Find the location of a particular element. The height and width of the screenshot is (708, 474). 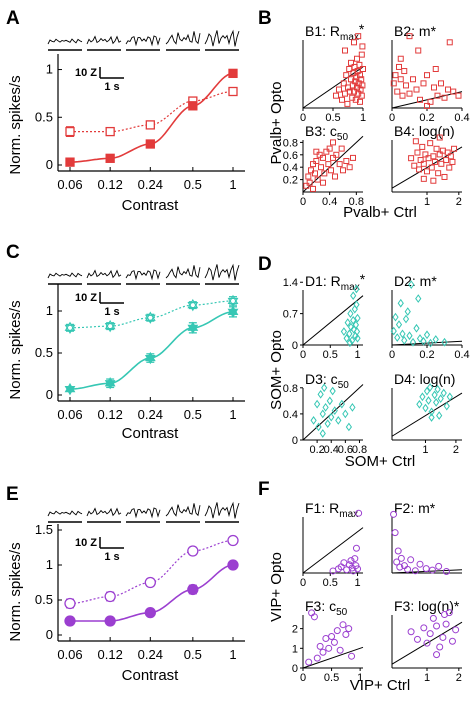

y-tick-label: 0.7 is located at coordinates (290, 315).